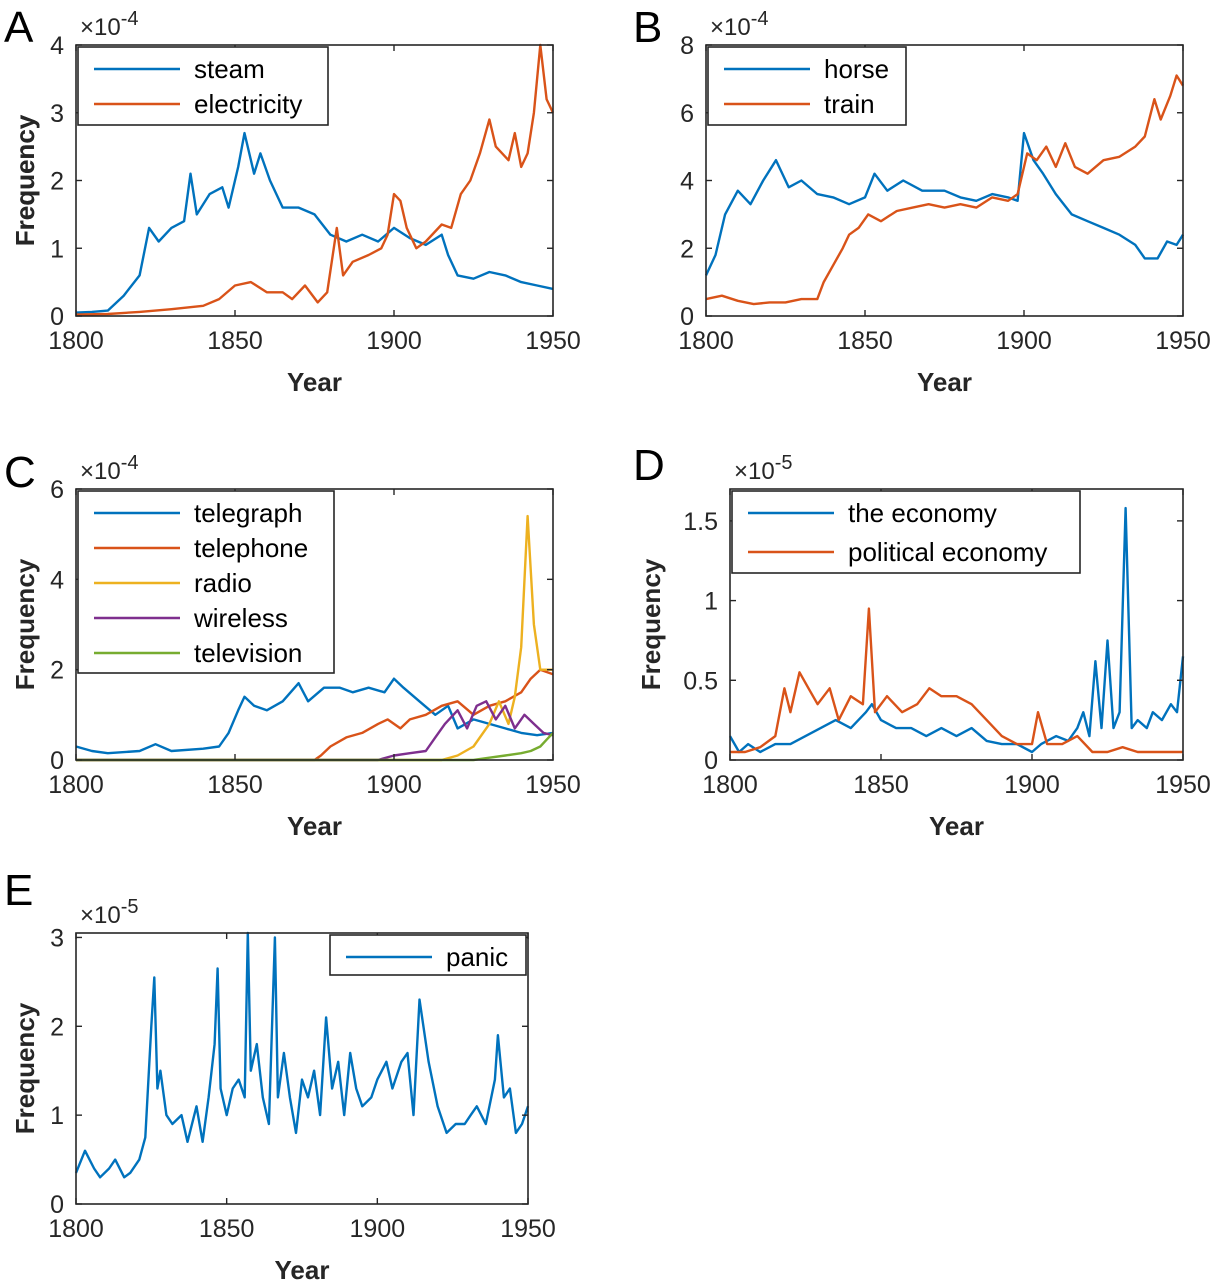  Describe the element at coordinates (315, 731) in the screenshot. I see `series-line-wireless` at that location.